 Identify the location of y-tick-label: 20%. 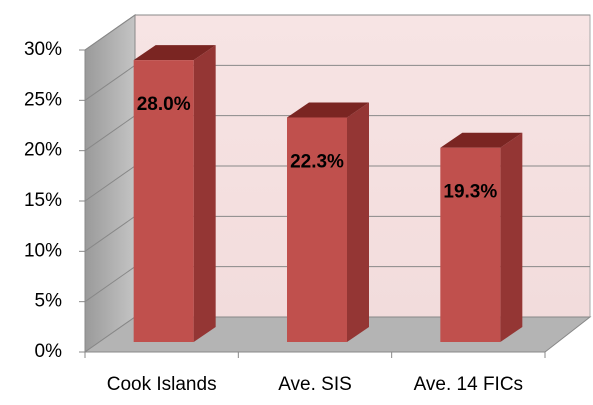
(43, 150).